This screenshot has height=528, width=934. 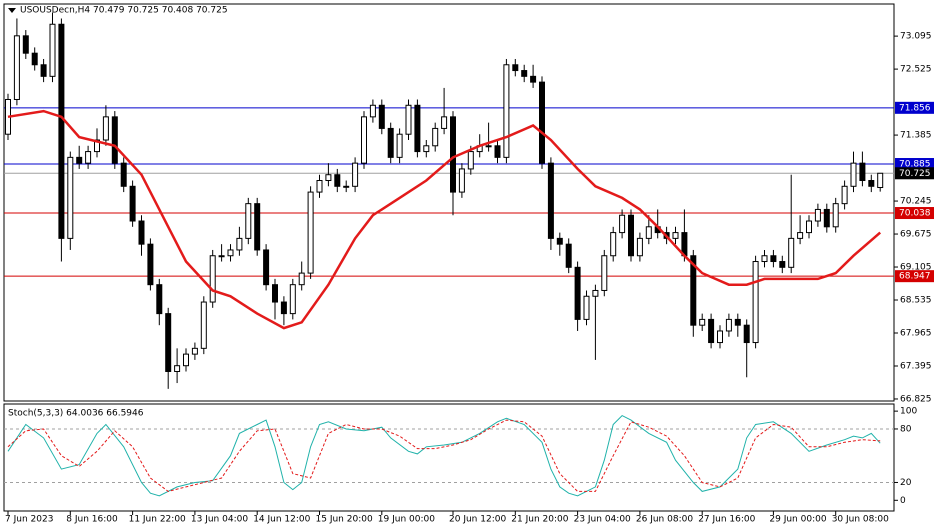 What do you see at coordinates (906, 429) in the screenshot?
I see `stoch-tick-label: 80` at bounding box center [906, 429].